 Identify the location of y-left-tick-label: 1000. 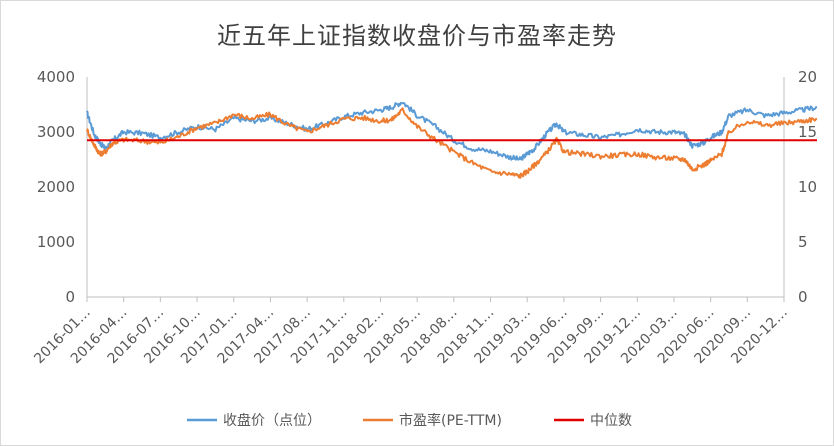
(56, 242).